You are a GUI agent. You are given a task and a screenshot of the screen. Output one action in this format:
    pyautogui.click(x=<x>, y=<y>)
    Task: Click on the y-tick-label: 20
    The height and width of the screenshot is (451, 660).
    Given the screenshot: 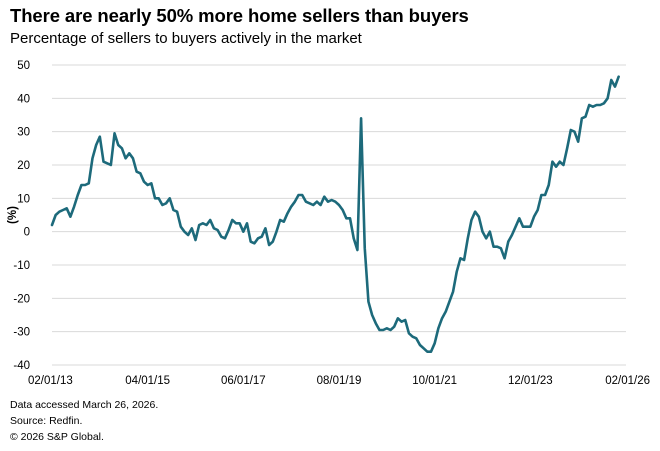 What is the action you would take?
    pyautogui.click(x=23, y=166)
    